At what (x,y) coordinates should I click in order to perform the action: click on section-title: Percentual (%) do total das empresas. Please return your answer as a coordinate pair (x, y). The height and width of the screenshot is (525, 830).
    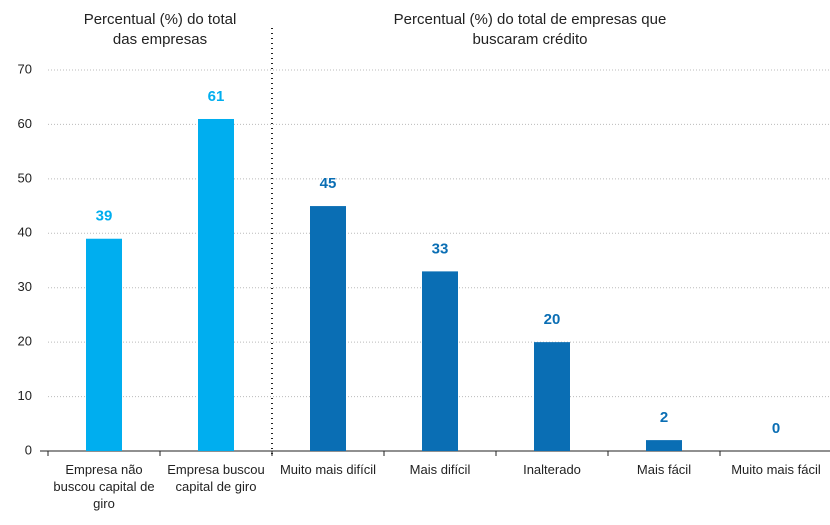
    Looking at the image, I should click on (160, 29).